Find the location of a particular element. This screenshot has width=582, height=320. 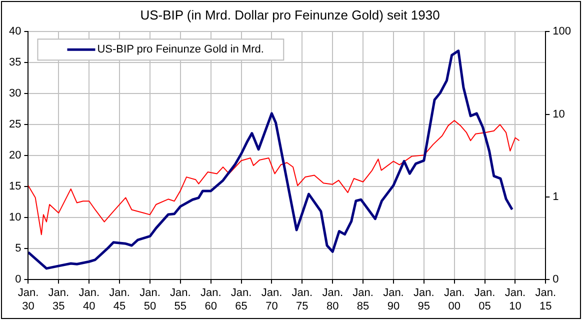

x-tick-label: Jan. 30 is located at coordinates (28, 299).